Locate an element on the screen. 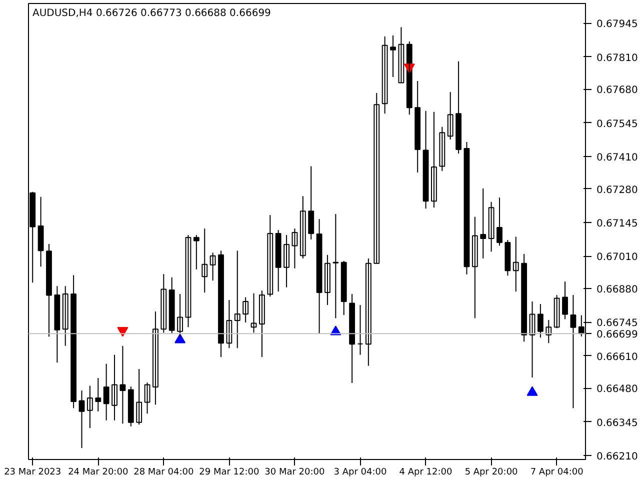 The height and width of the screenshot is (480, 640). y-tick-label: 0.67545 is located at coordinates (617, 124).